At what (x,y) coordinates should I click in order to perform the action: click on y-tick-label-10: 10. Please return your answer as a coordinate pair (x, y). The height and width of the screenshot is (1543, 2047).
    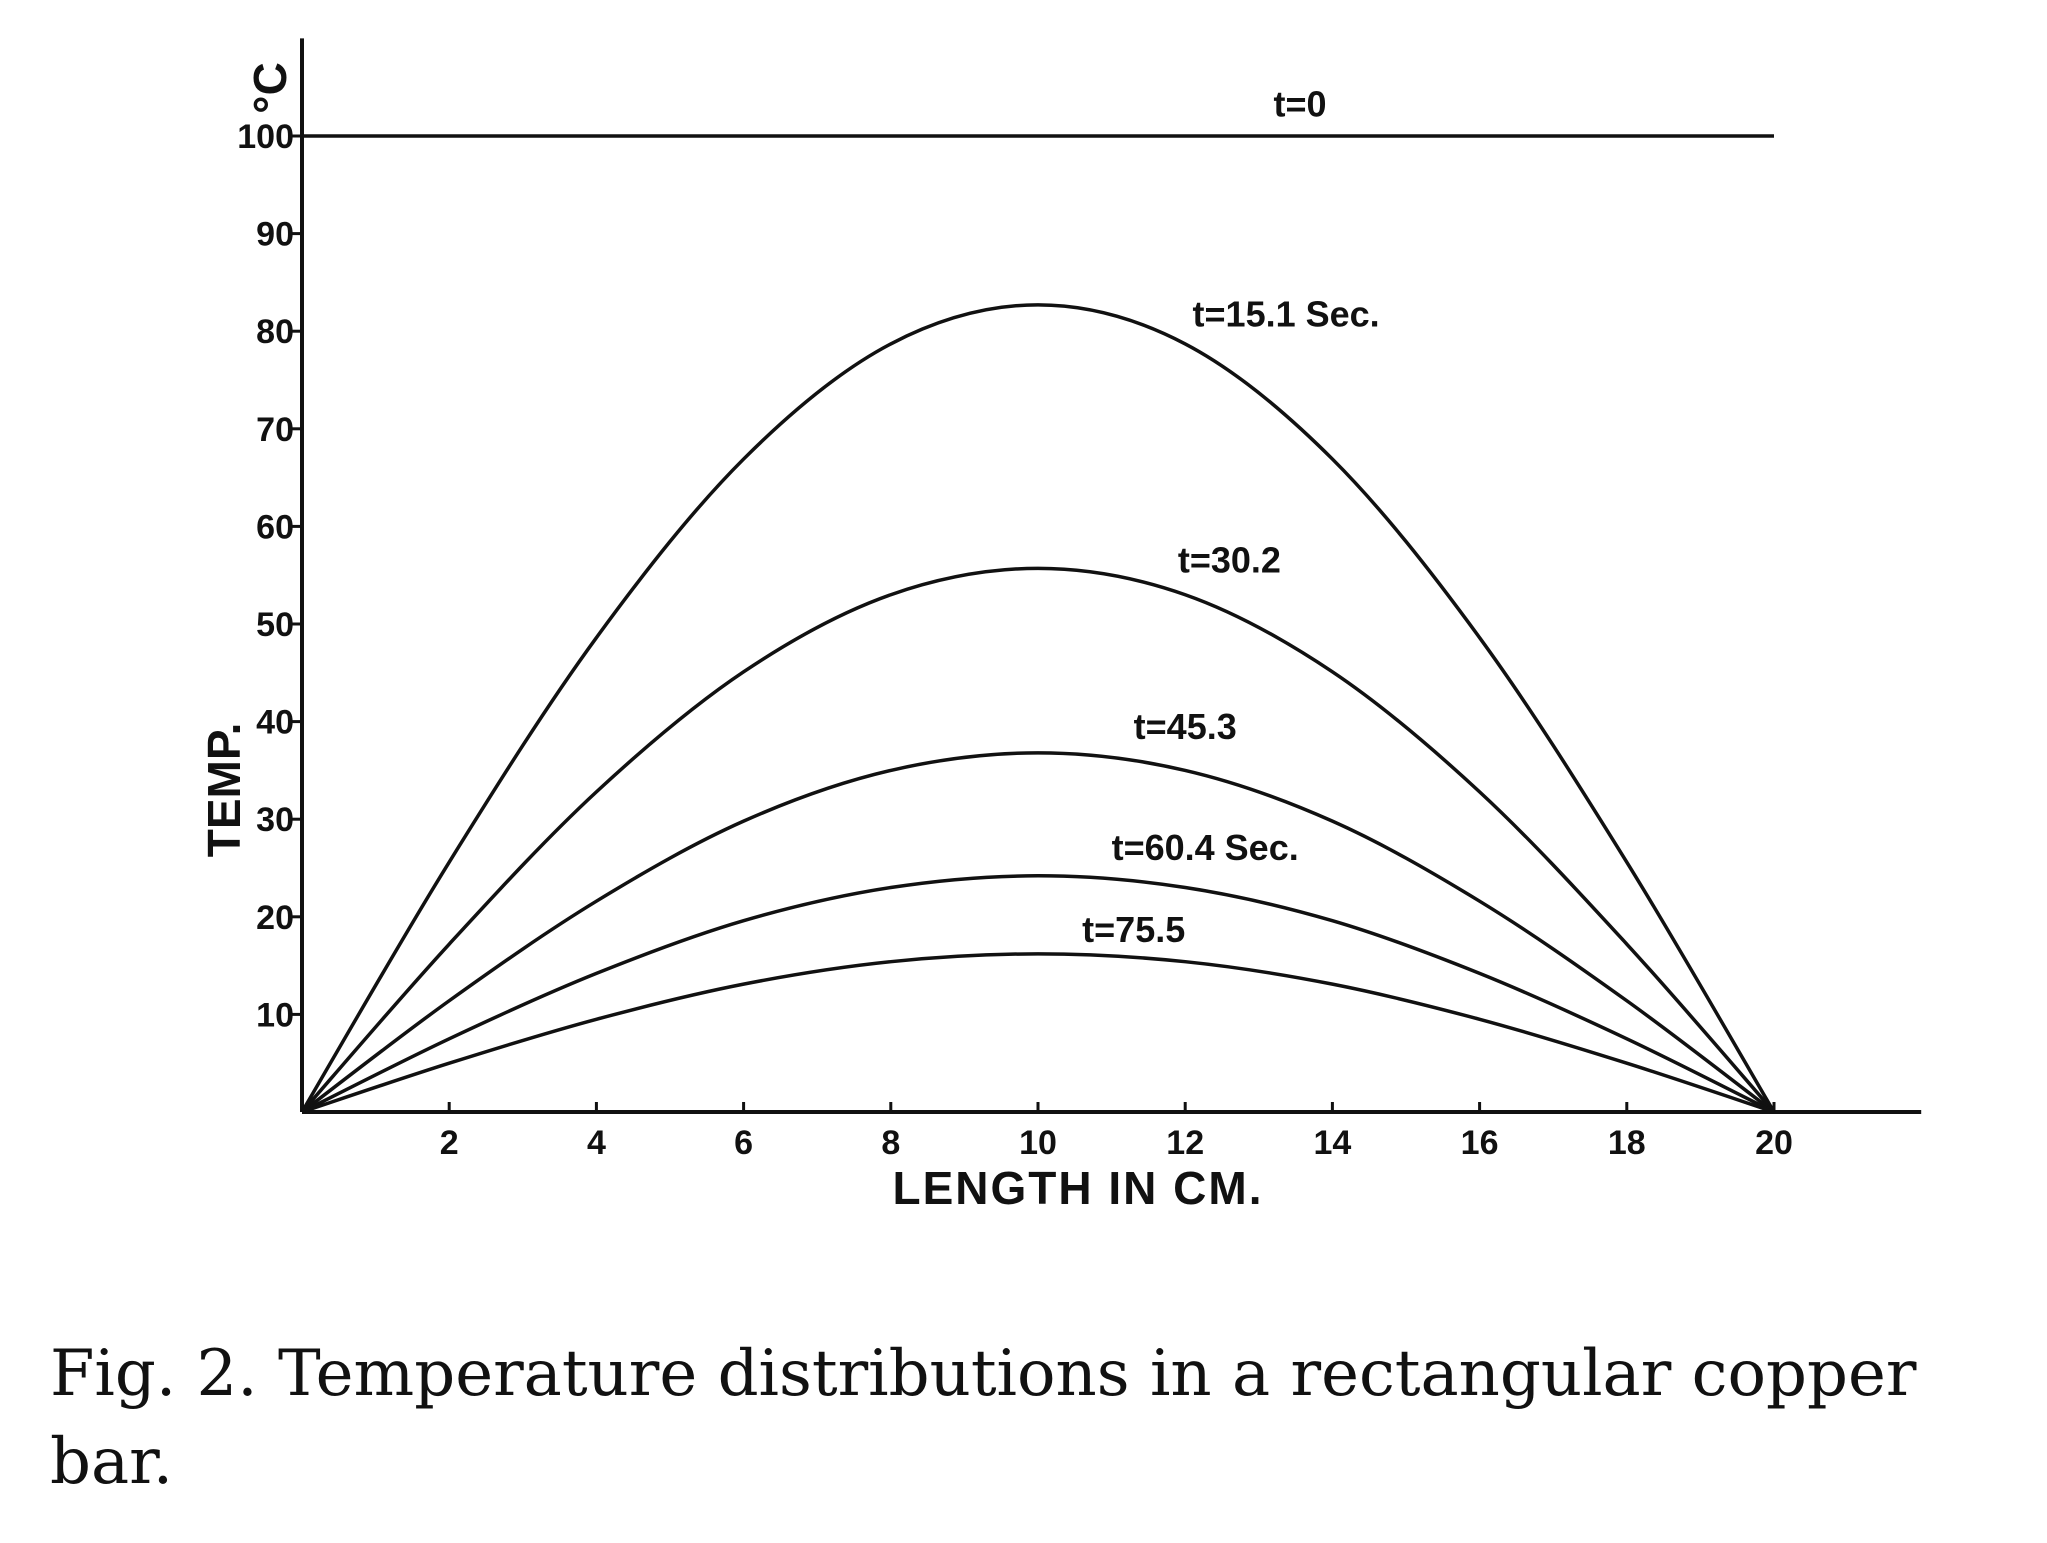
    Looking at the image, I should click on (275, 1015).